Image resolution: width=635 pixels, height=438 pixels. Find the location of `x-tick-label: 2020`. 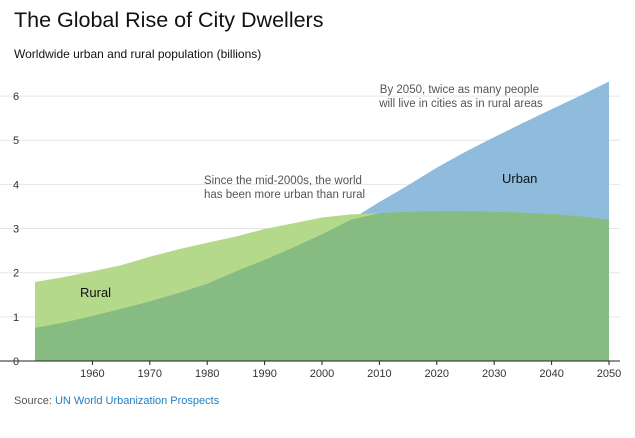

x-tick-label: 2020 is located at coordinates (437, 374).